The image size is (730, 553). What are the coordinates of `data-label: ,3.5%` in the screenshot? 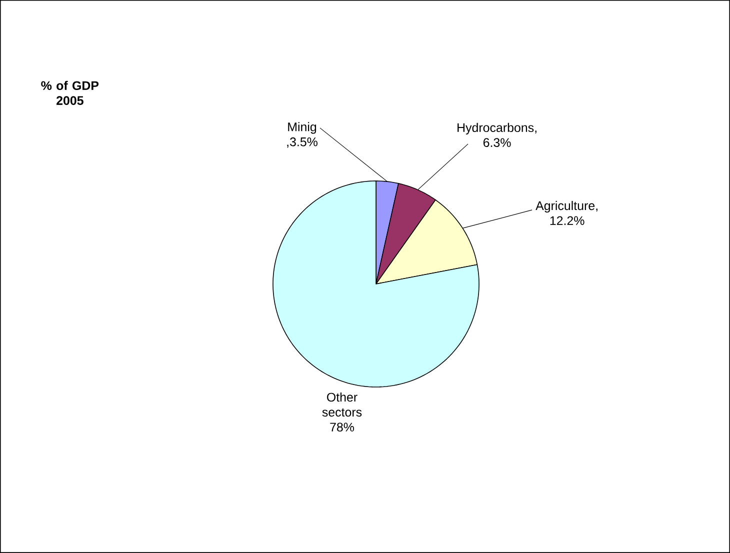 It's located at (302, 142).